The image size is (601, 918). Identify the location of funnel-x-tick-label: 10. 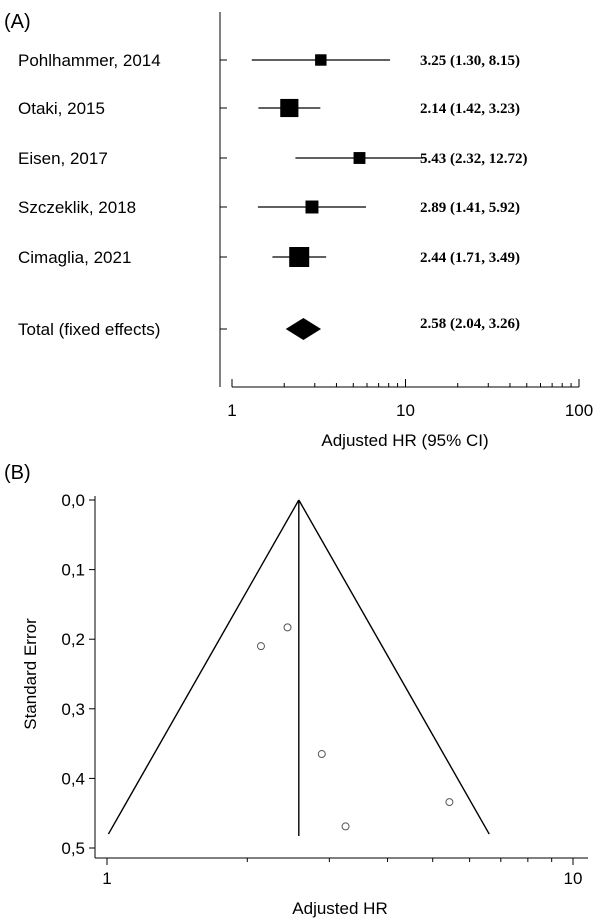
(573, 878).